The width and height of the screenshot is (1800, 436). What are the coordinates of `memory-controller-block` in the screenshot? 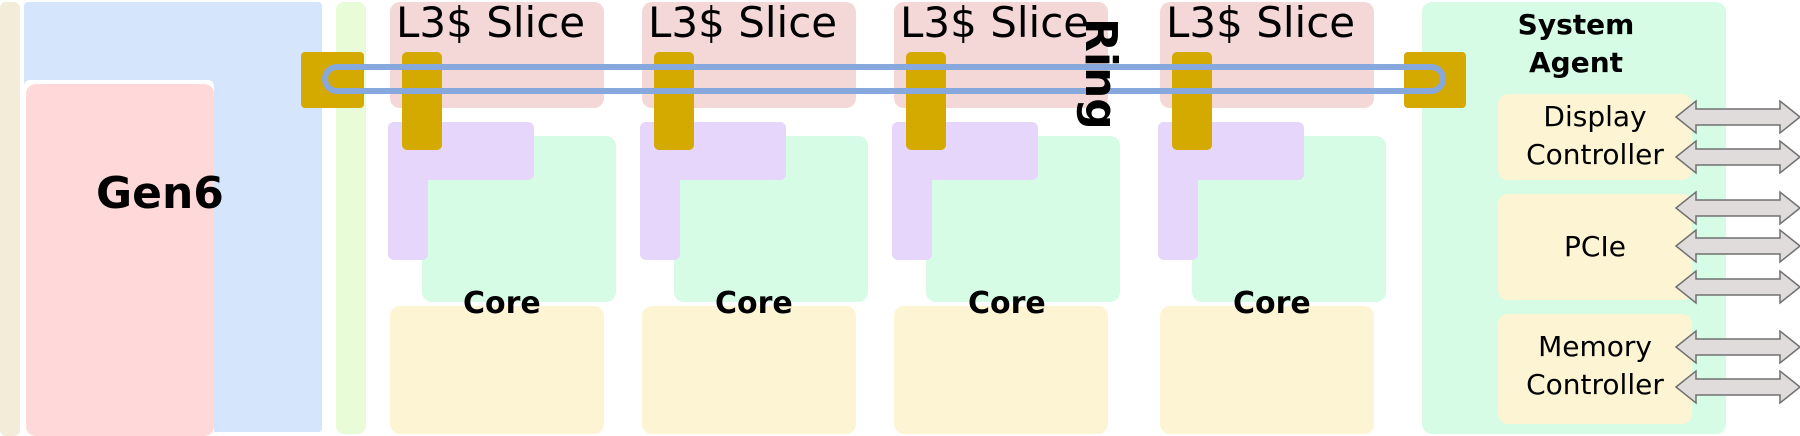 It's located at (1595, 369).